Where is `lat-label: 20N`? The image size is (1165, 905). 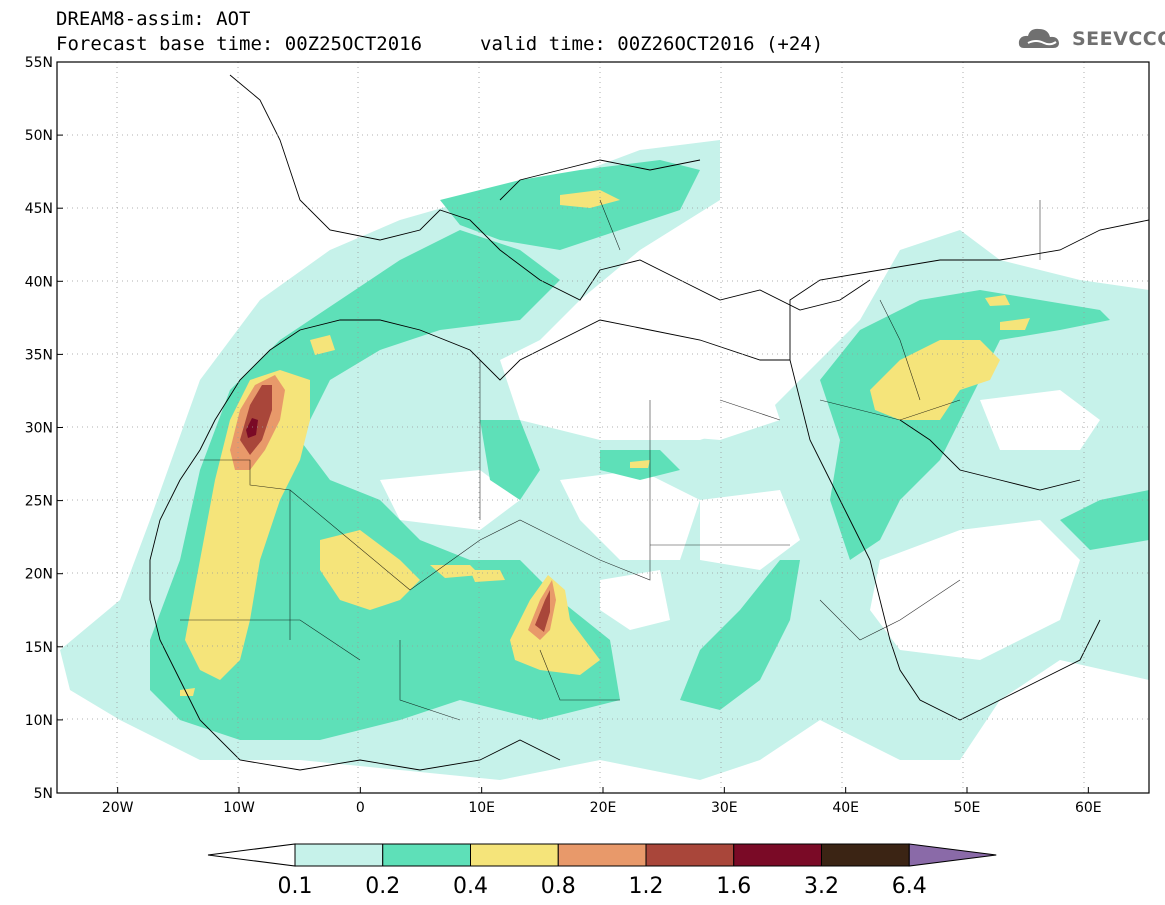
lat-label: 20N is located at coordinates (39, 575).